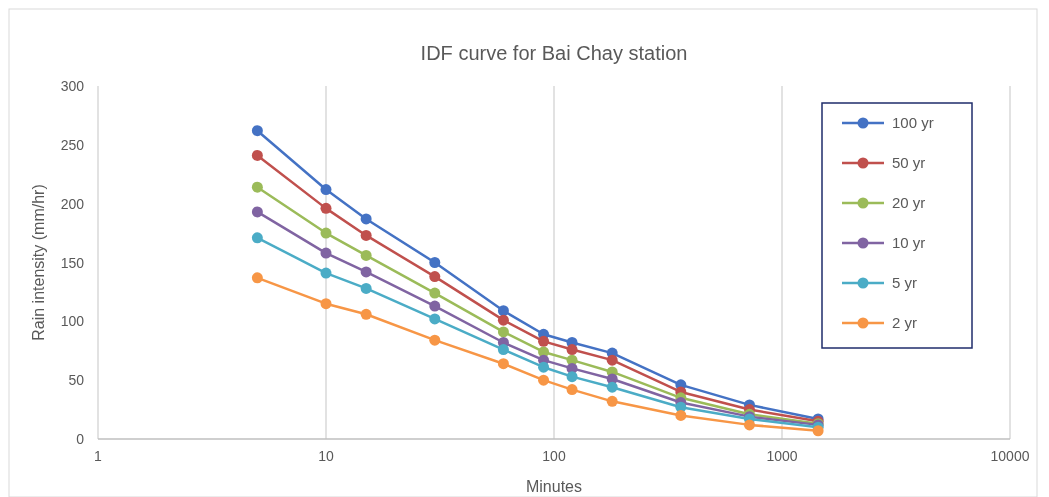 Image resolution: width=1049 pixels, height=497 pixels. Describe the element at coordinates (909, 202) in the screenshot. I see `legend-label: 20 yr` at that location.